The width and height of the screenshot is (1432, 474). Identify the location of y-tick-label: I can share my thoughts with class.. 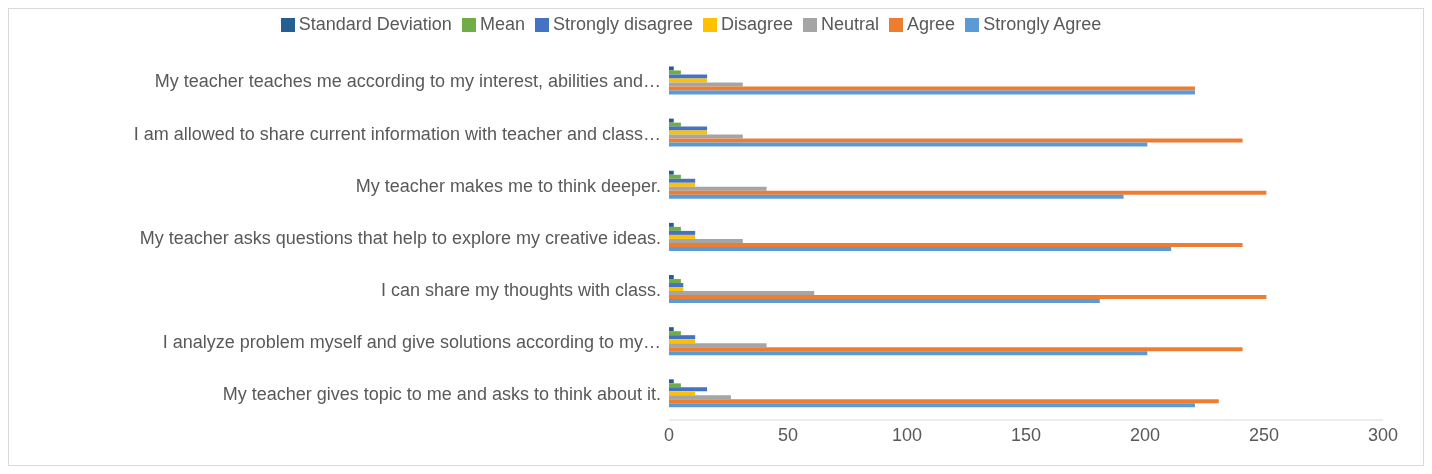
(520, 290).